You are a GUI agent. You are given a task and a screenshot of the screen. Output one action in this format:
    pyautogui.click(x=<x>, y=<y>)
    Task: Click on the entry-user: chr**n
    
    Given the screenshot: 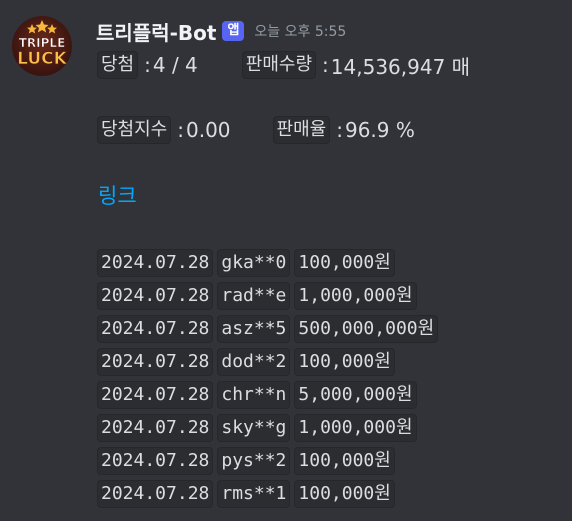 What is the action you would take?
    pyautogui.click(x=254, y=395)
    